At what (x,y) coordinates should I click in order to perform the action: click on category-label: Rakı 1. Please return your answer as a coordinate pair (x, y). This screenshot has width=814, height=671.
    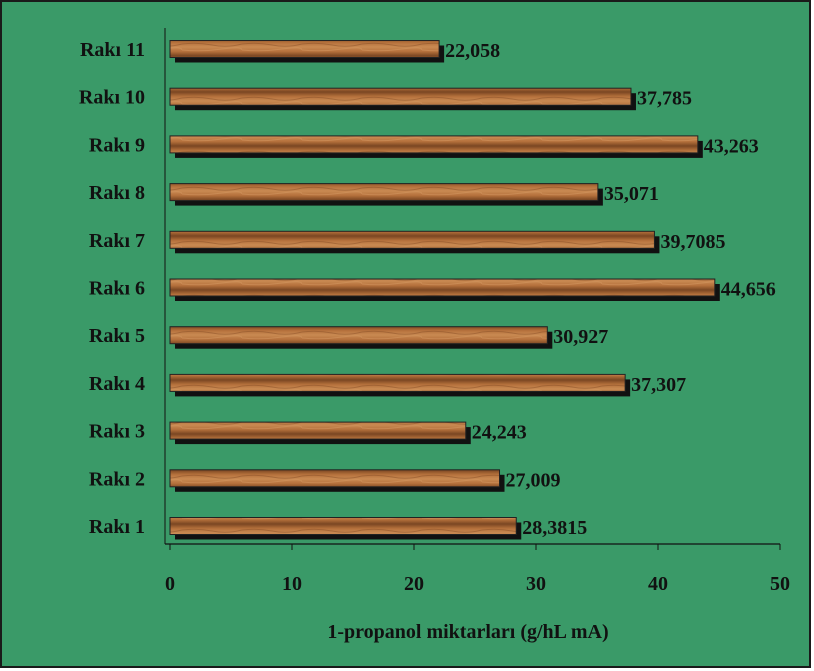
    Looking at the image, I should click on (117, 527).